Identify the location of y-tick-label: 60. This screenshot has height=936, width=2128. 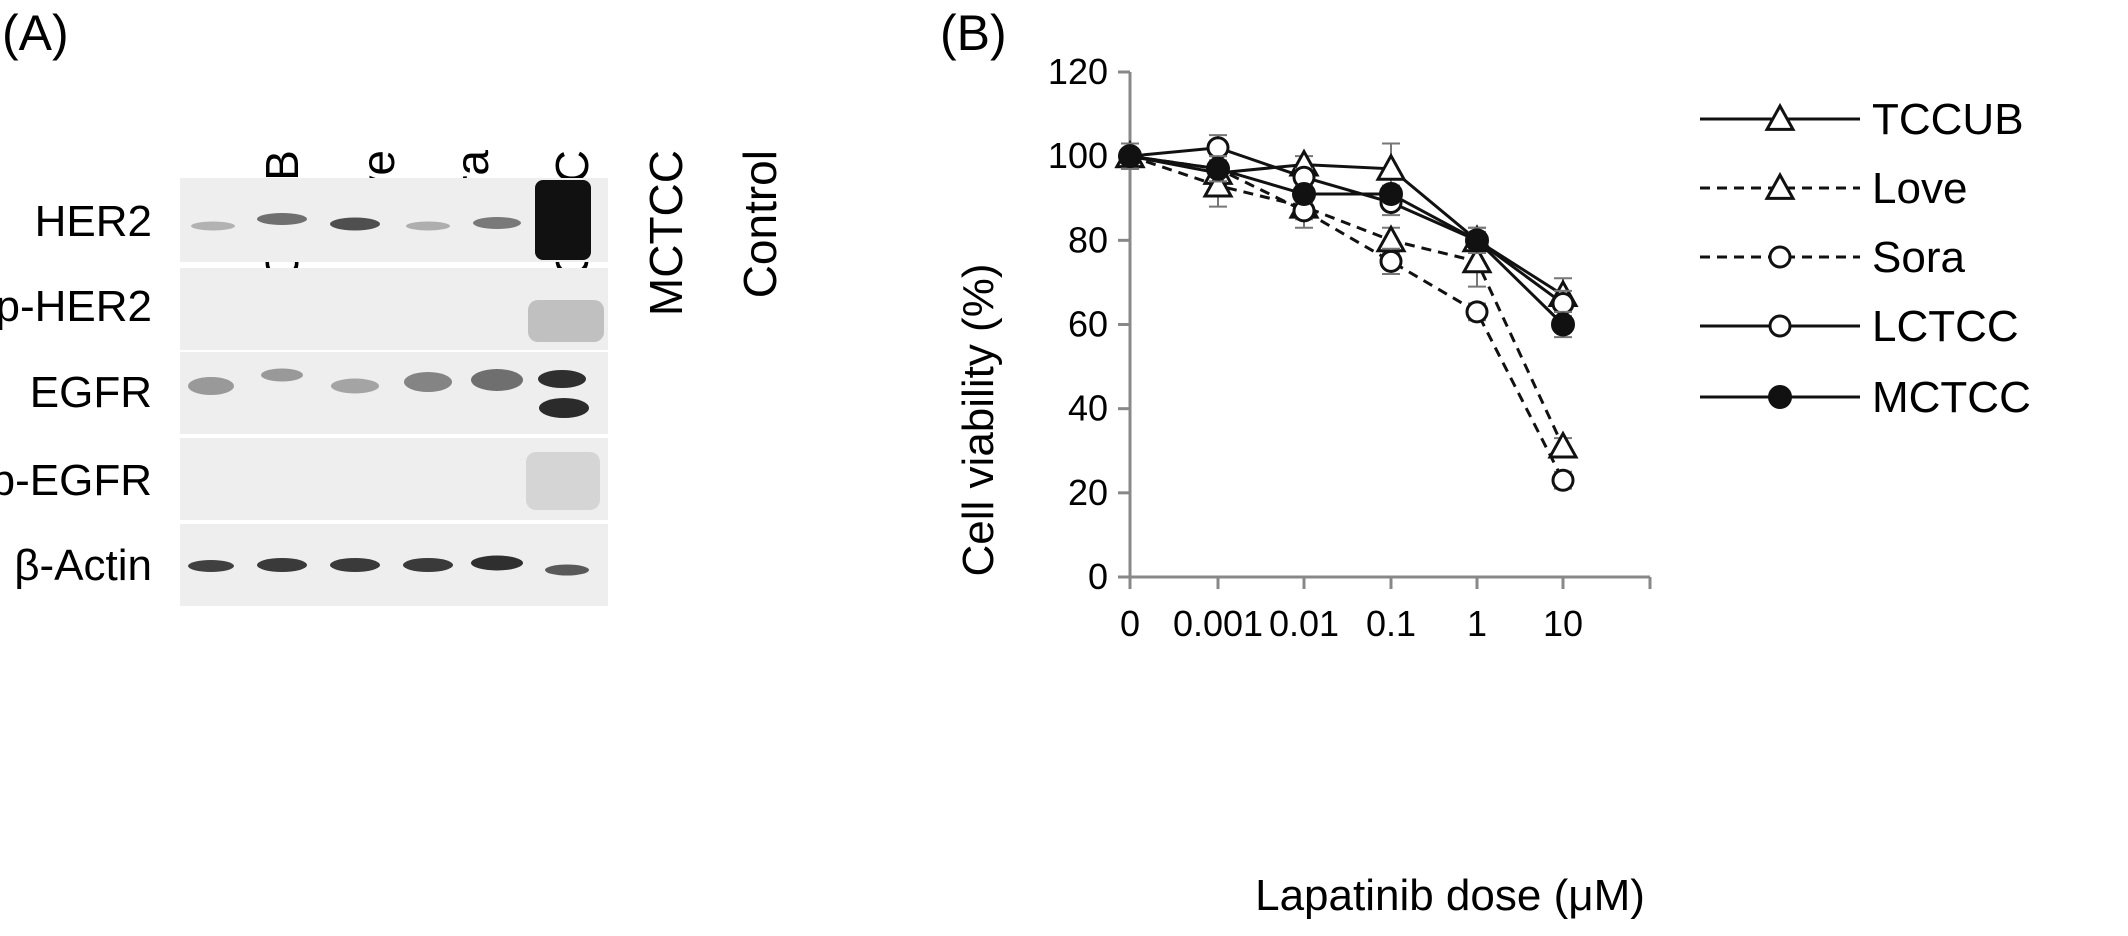
(1088, 324).